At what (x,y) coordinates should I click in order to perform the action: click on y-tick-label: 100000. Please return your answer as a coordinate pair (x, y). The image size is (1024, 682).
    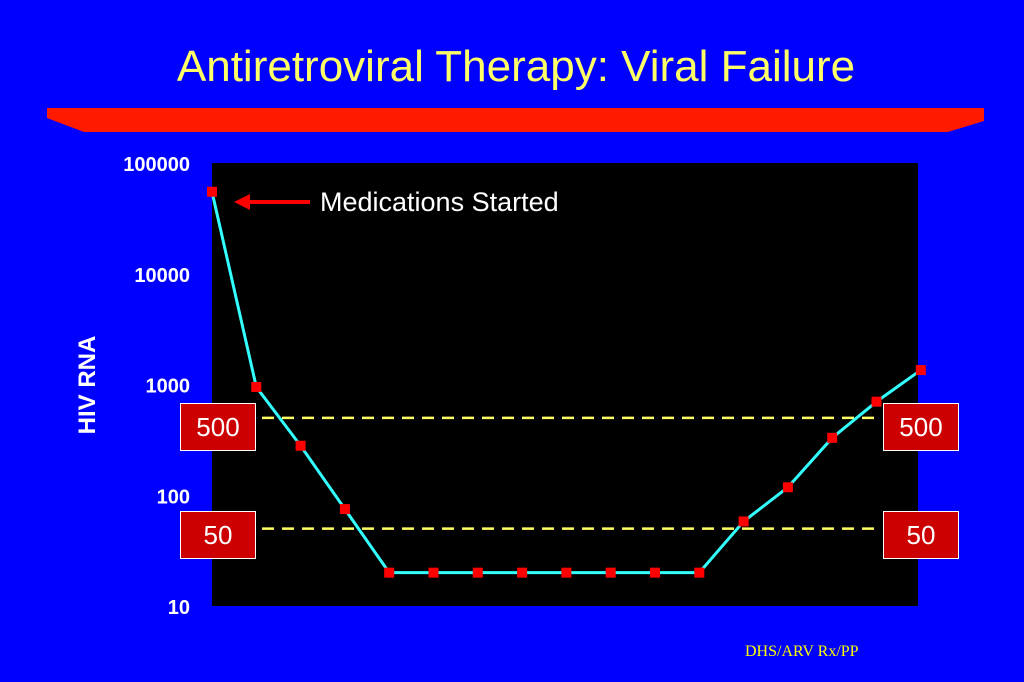
    Looking at the image, I should click on (156, 165).